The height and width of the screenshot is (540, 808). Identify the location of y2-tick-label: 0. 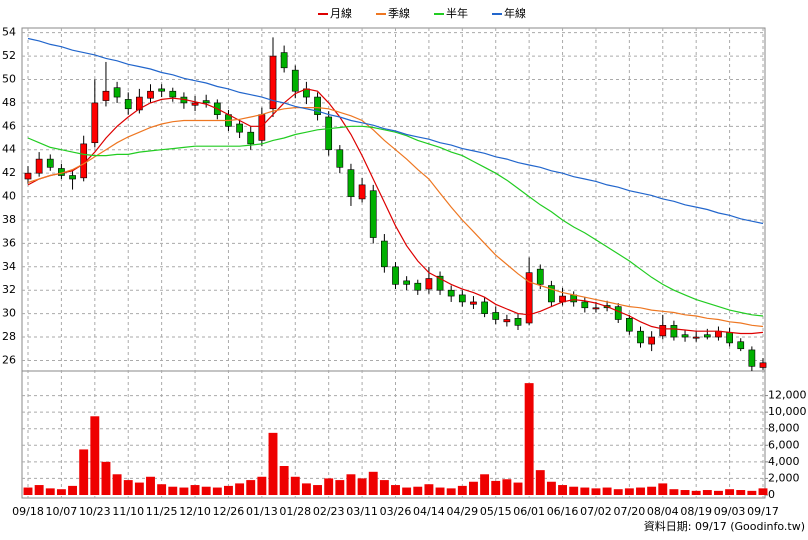
(771, 494).